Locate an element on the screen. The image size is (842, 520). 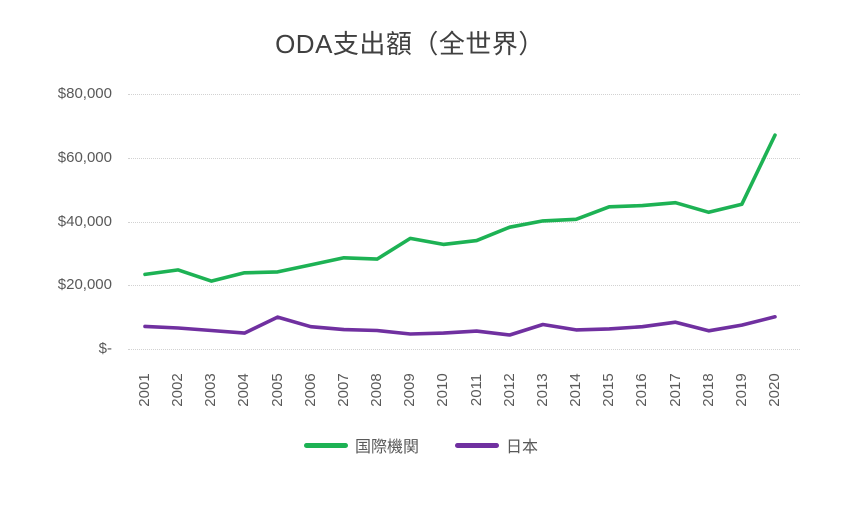
legend: 国際機関 日本 is located at coordinates (421, 445).